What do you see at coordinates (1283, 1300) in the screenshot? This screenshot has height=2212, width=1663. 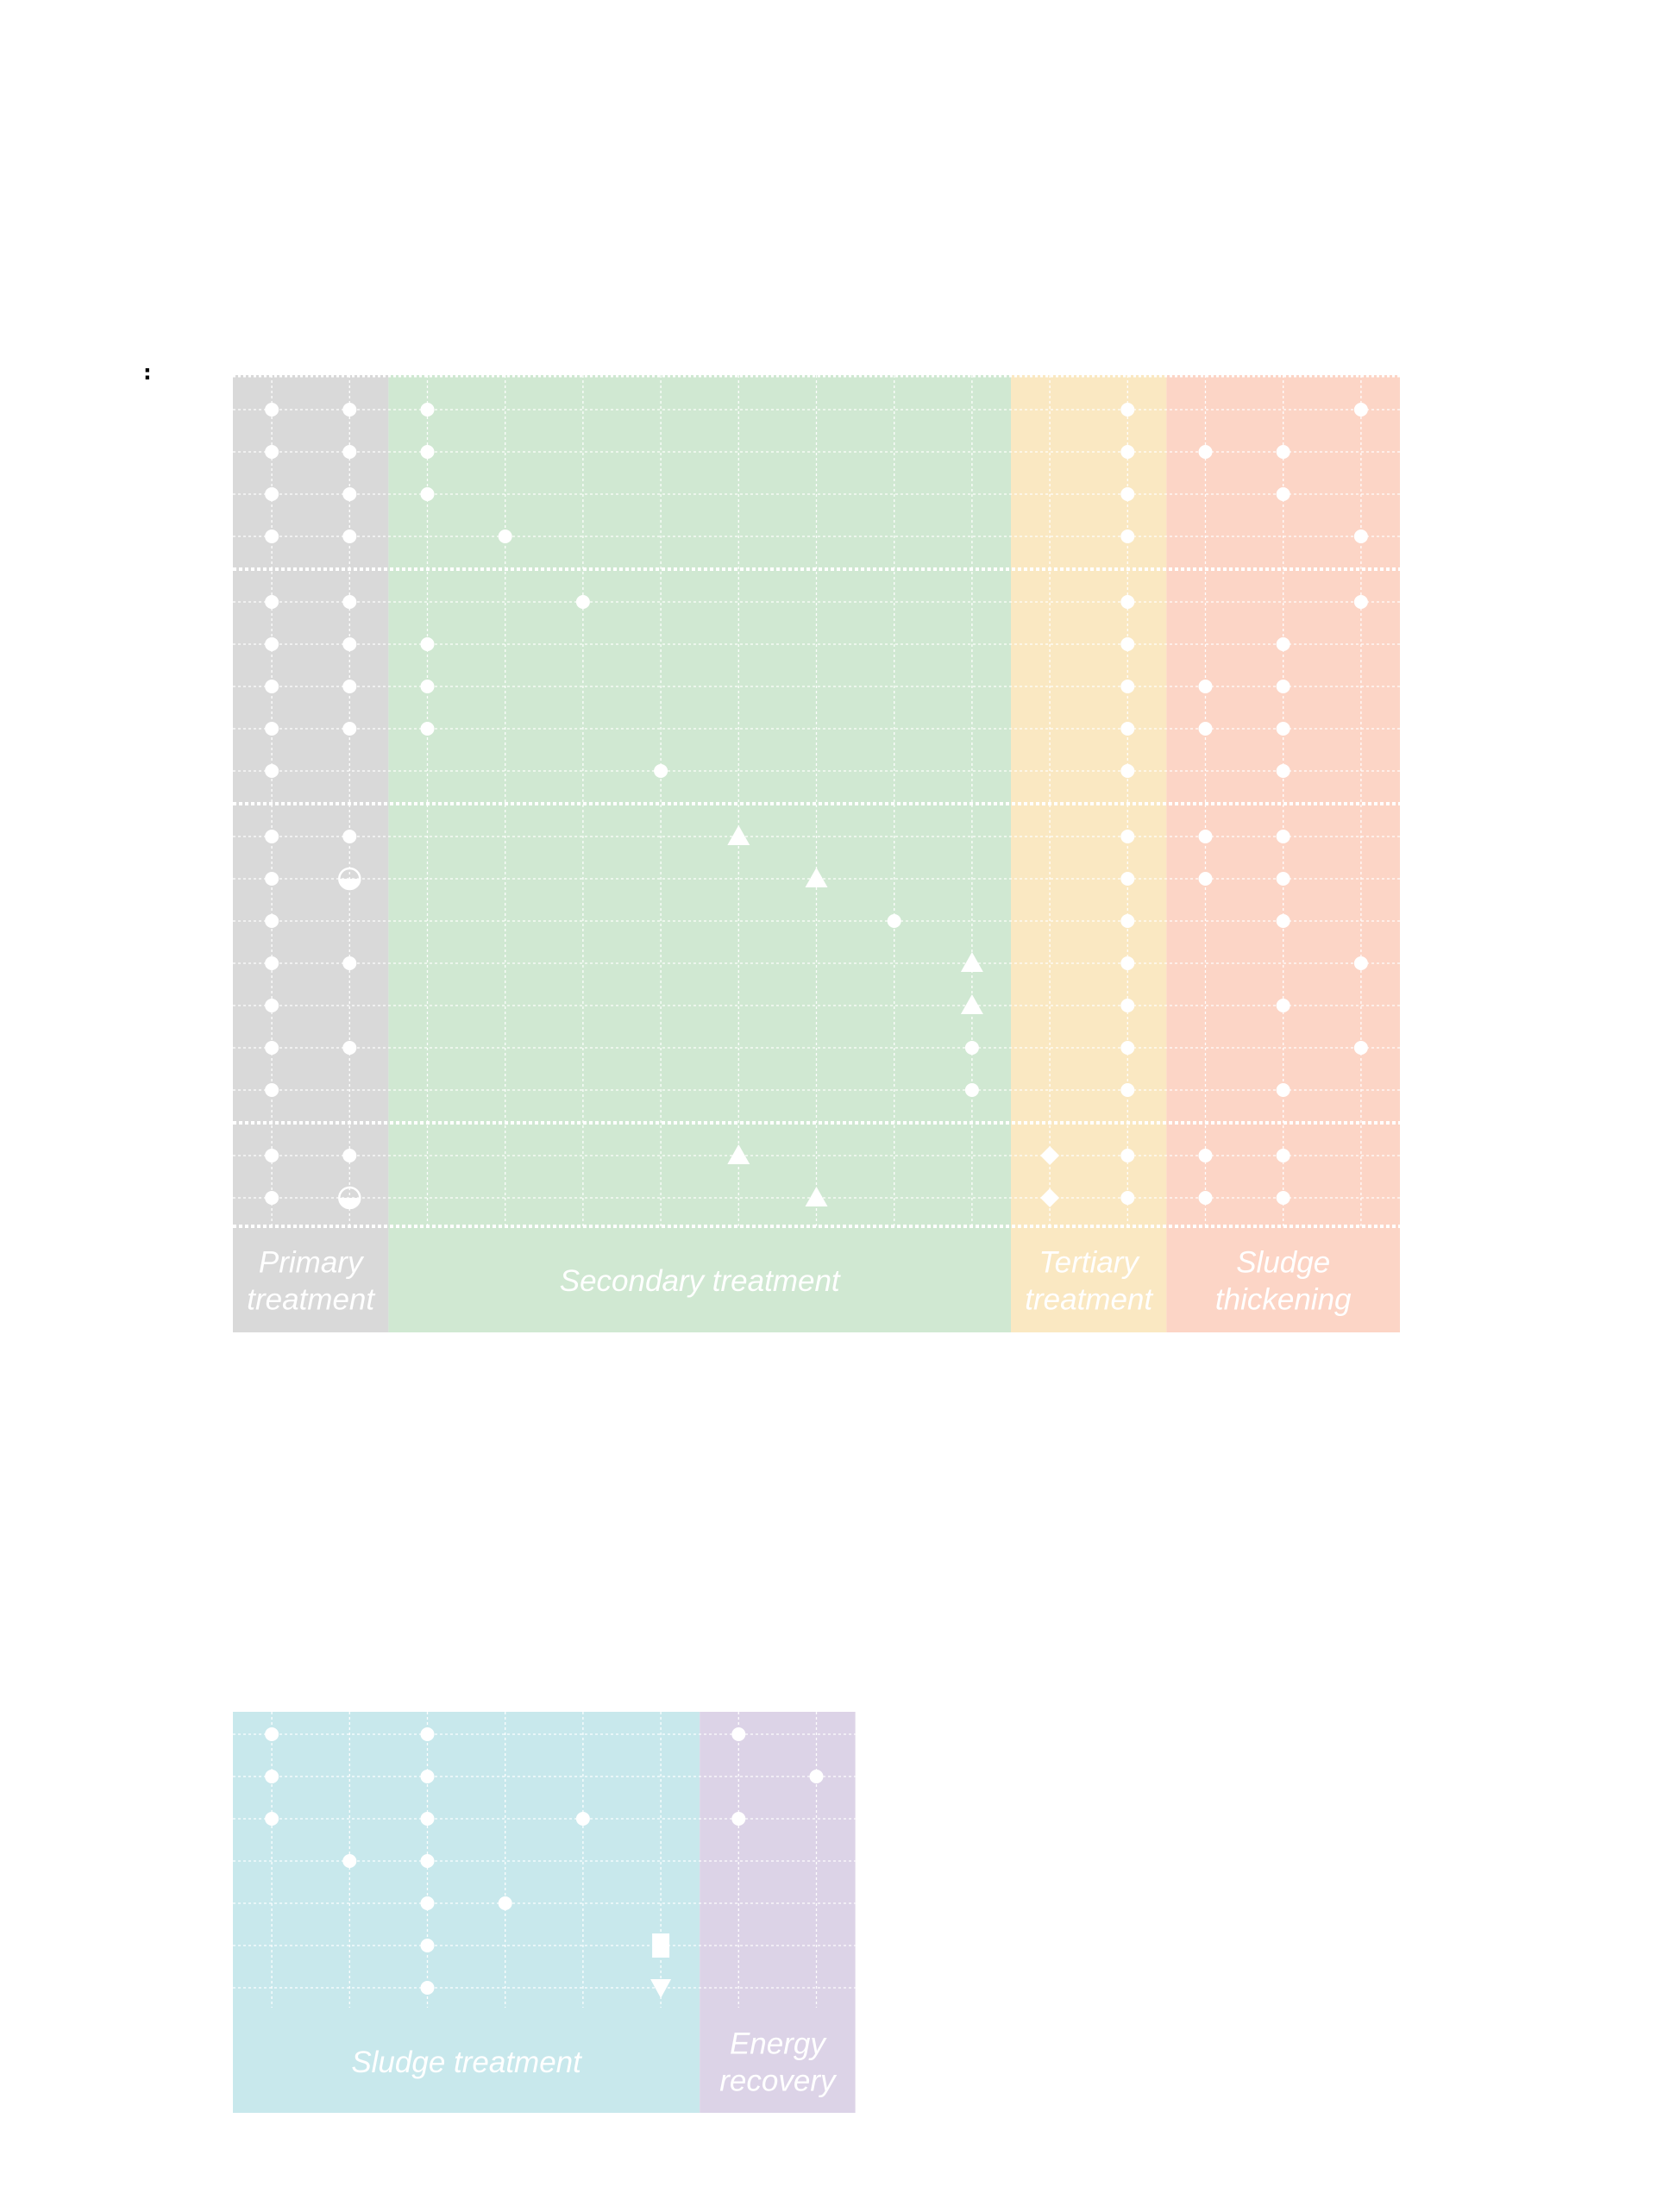 I see `band-label-line: thickening` at bounding box center [1283, 1300].